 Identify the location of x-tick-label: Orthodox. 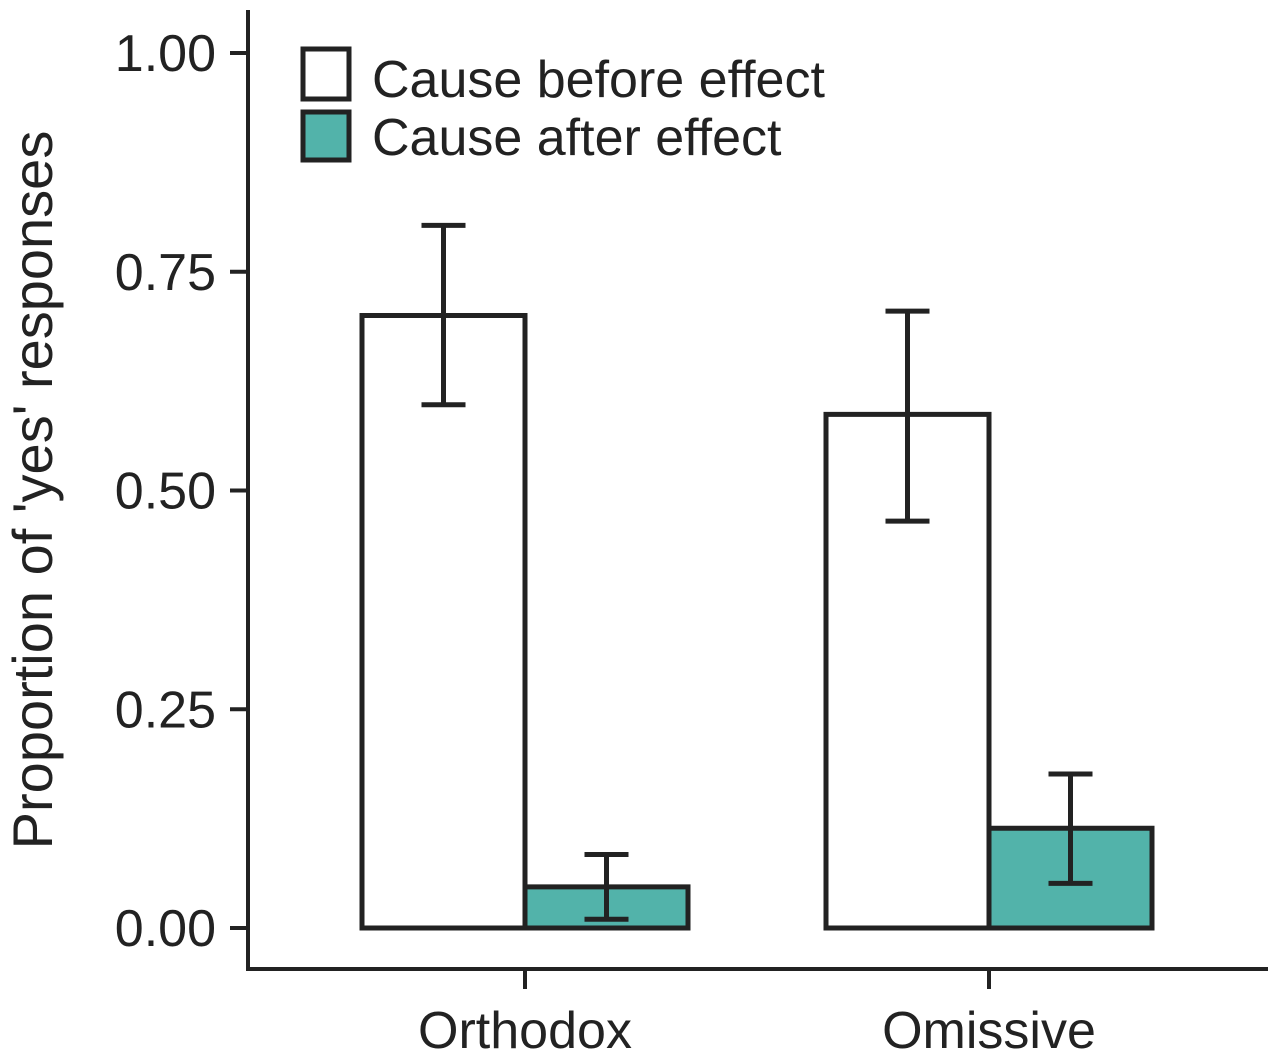
(525, 1027).